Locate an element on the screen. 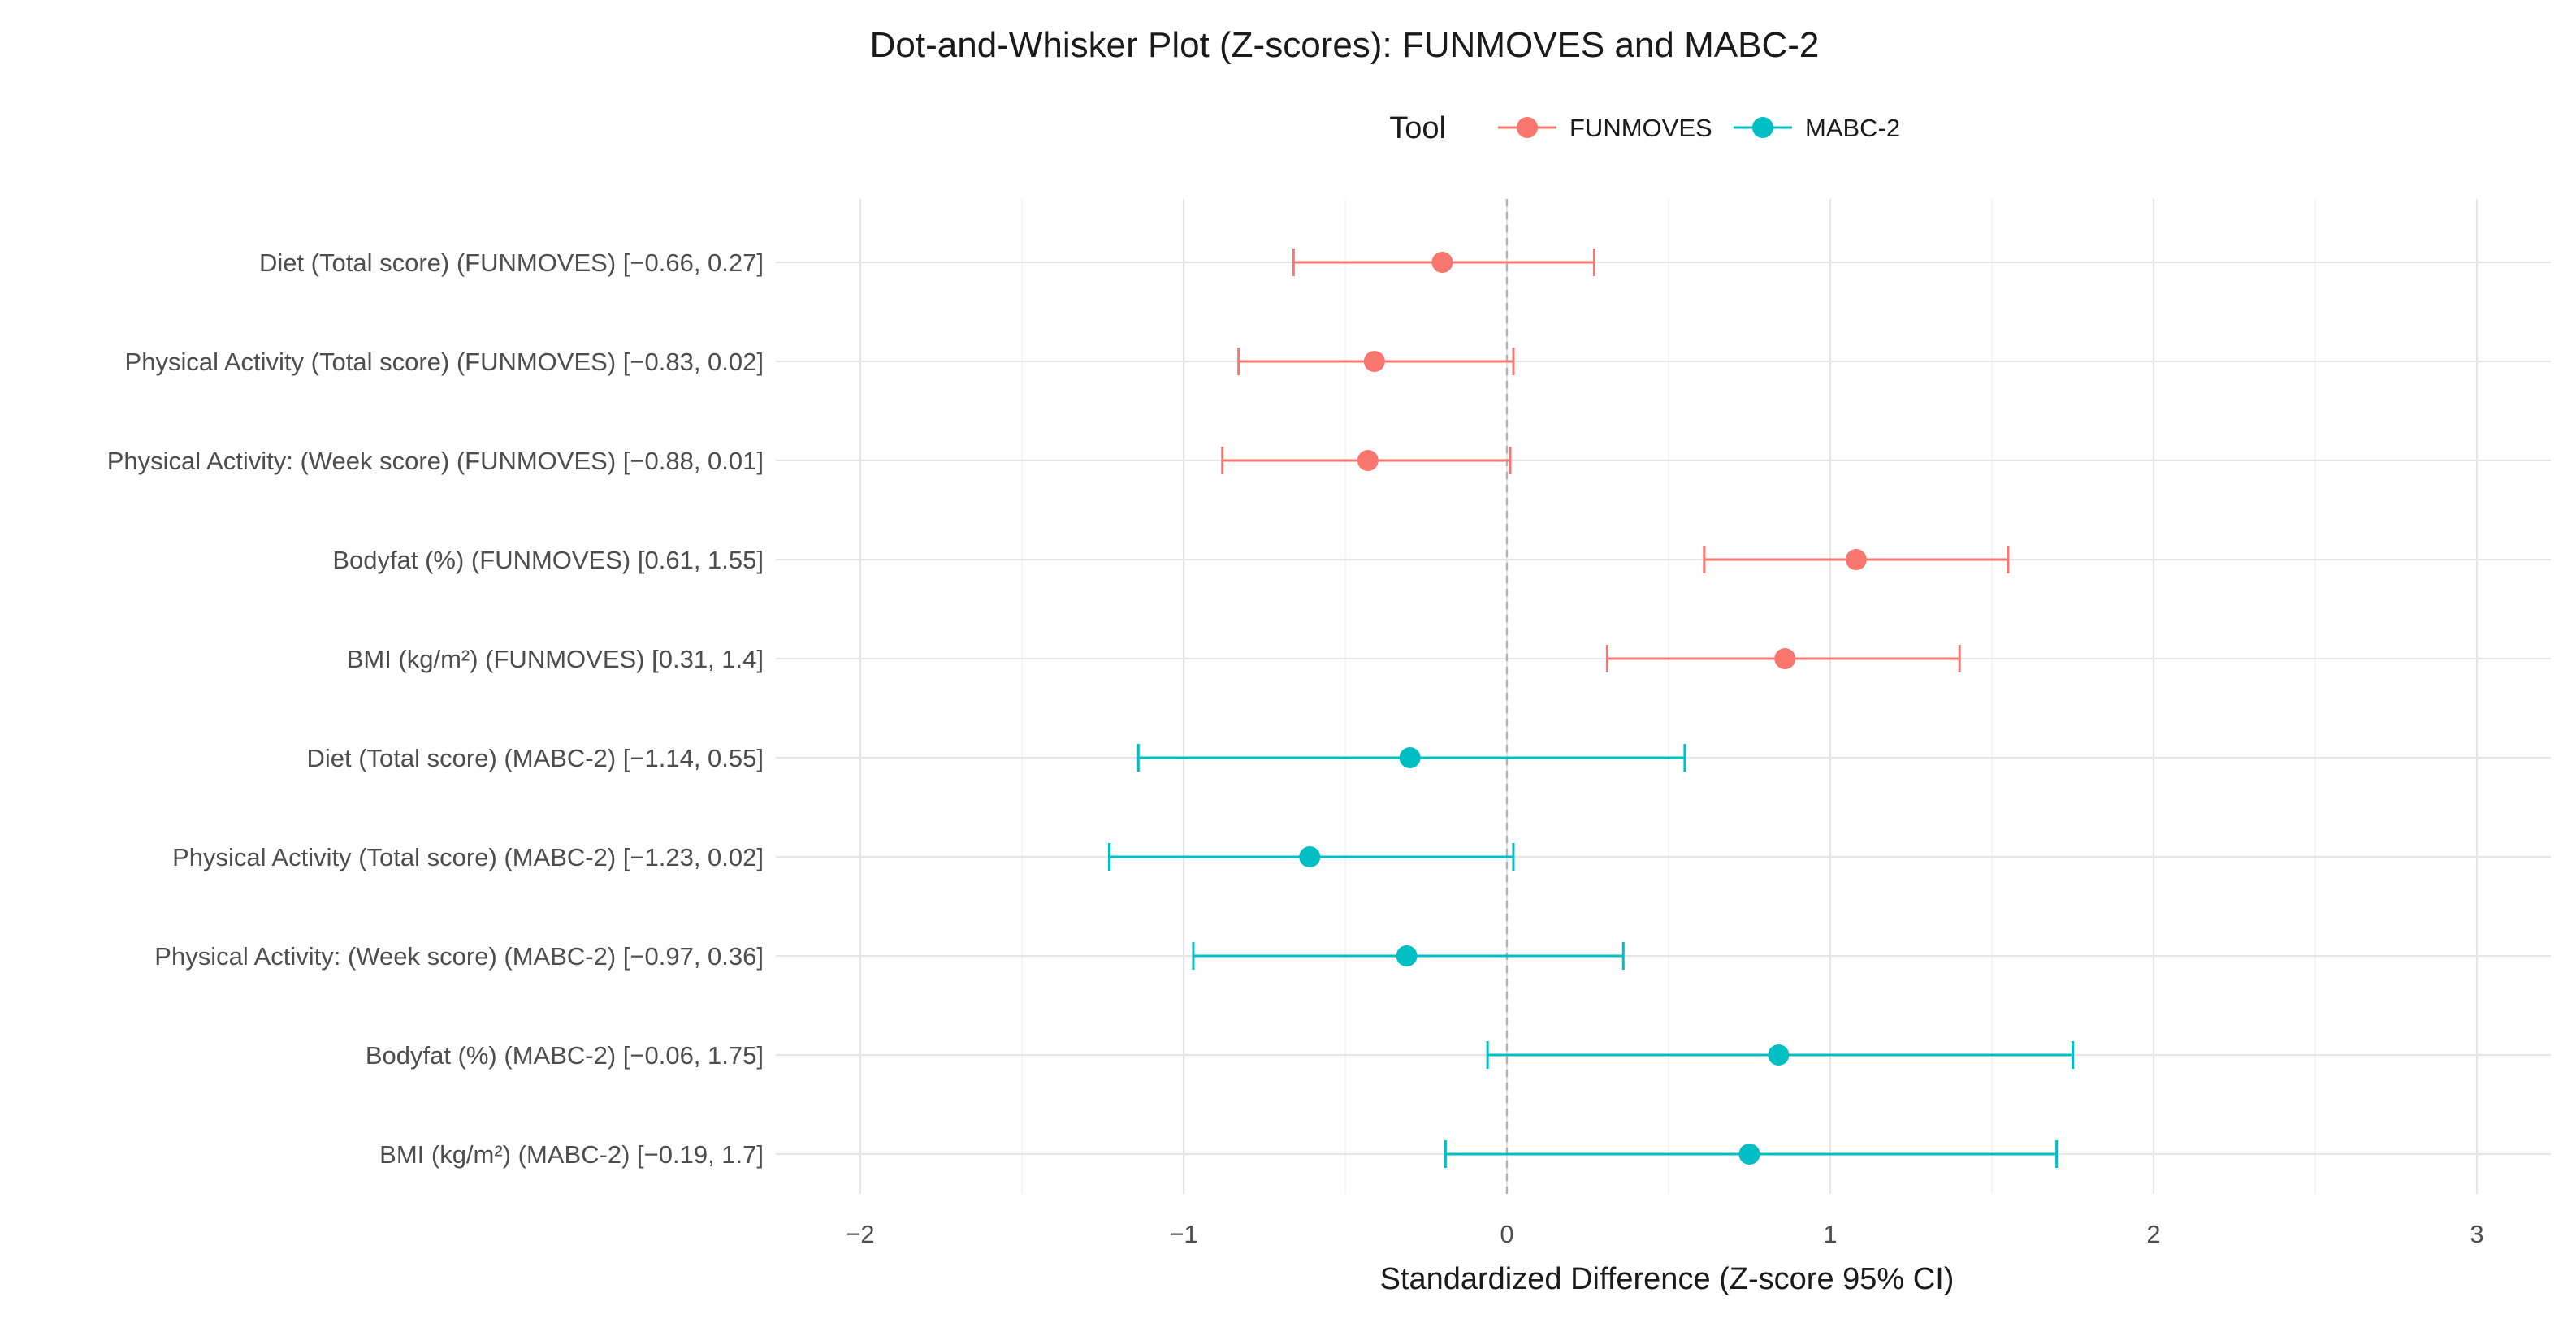  y-axis-label: Bodyfat (%) (MABC-2) [−0.06, 1.75] is located at coordinates (565, 1055).